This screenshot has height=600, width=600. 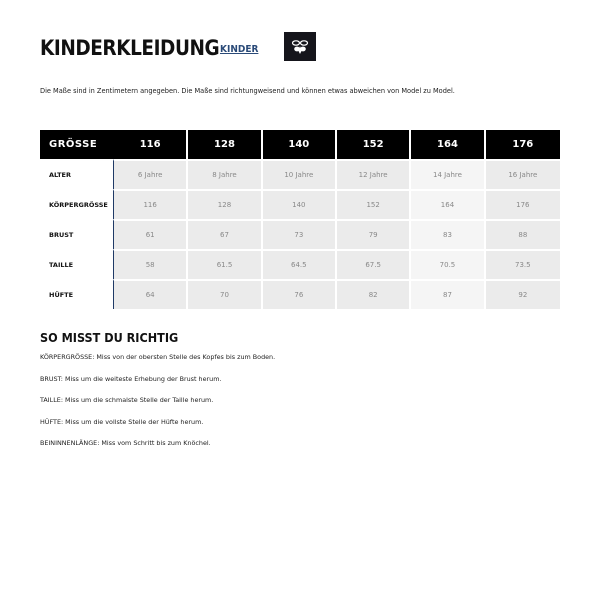 What do you see at coordinates (448, 264) in the screenshot?
I see `table-cell: 70.5` at bounding box center [448, 264].